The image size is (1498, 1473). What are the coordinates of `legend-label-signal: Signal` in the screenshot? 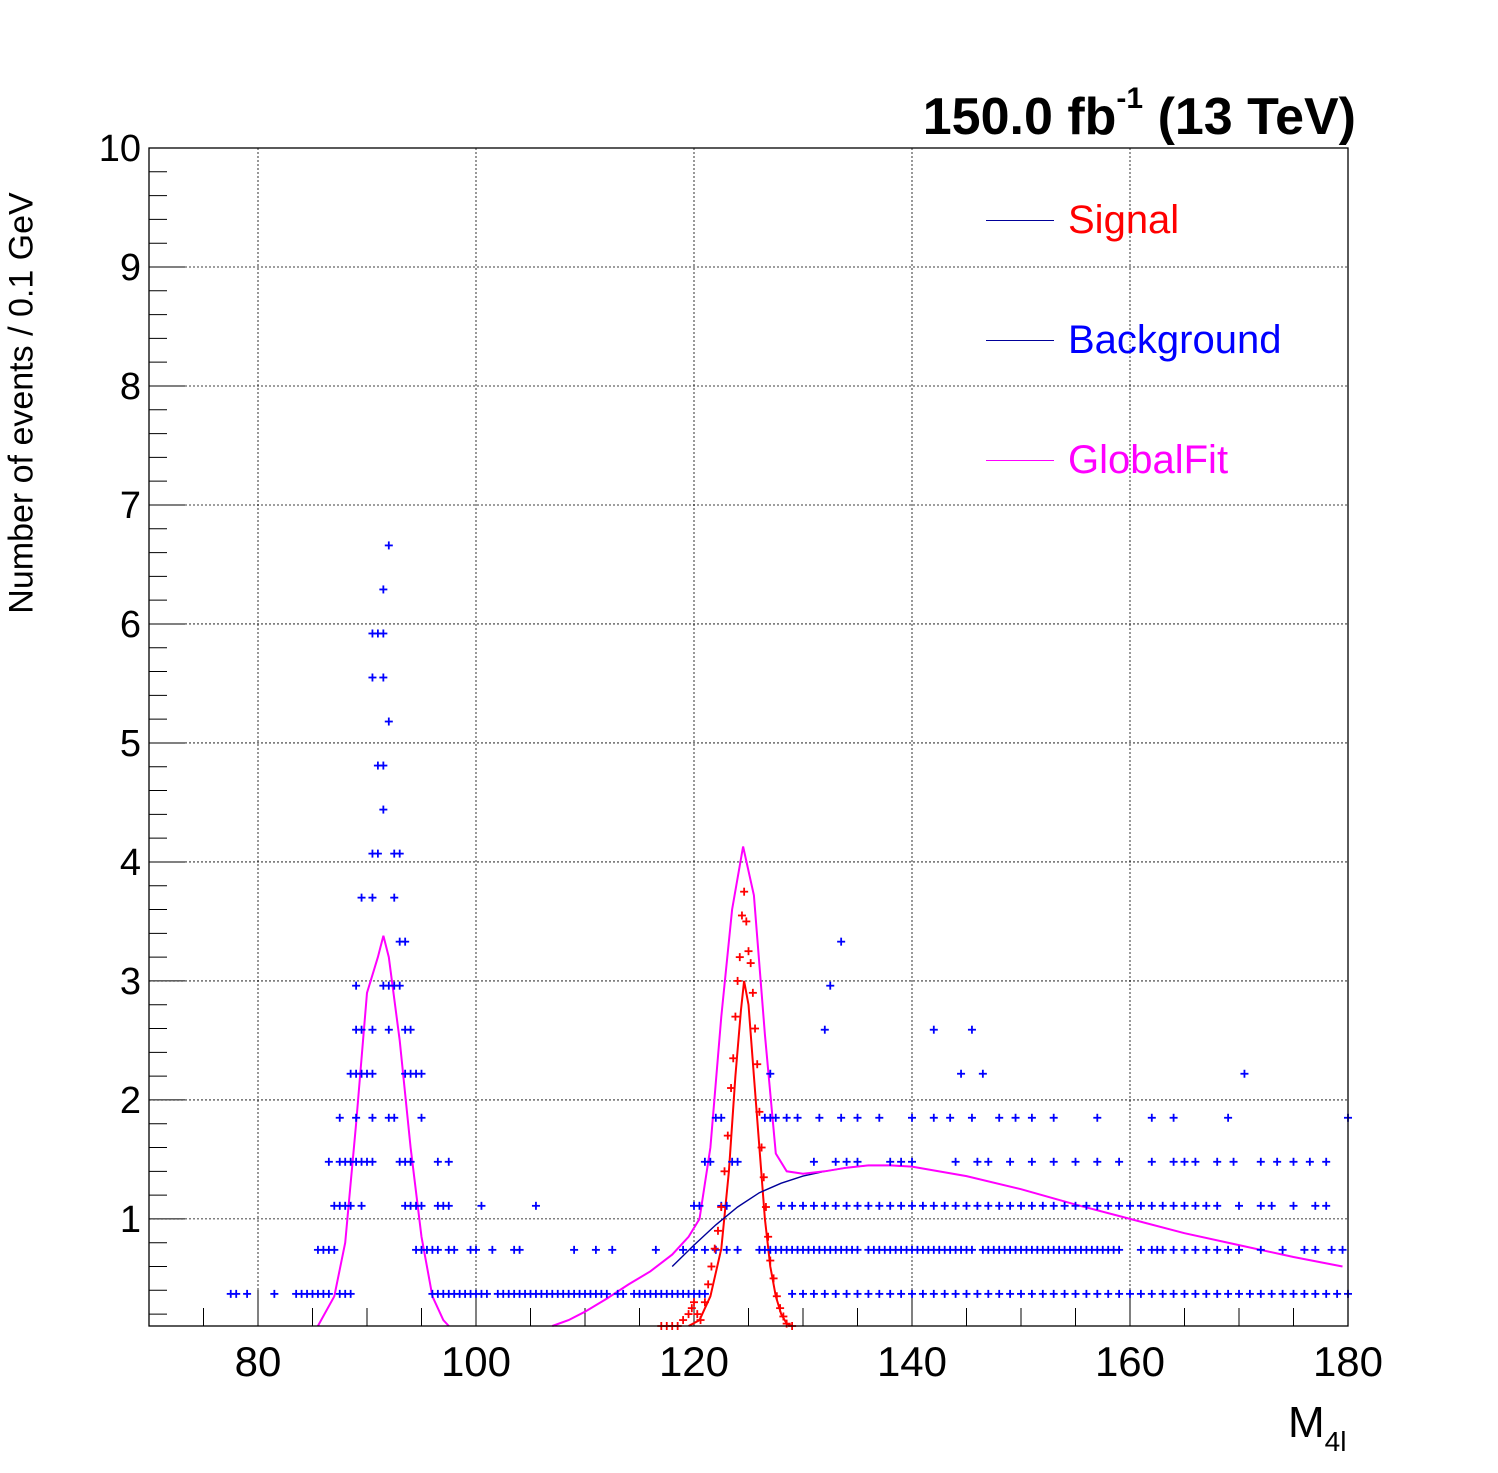 It's located at (1124, 220).